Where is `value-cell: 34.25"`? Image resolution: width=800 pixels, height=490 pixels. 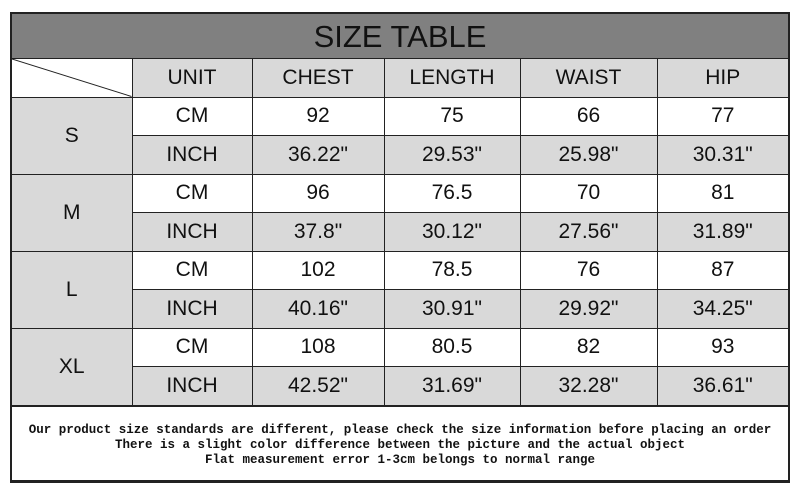
value-cell: 34.25" is located at coordinates (722, 309).